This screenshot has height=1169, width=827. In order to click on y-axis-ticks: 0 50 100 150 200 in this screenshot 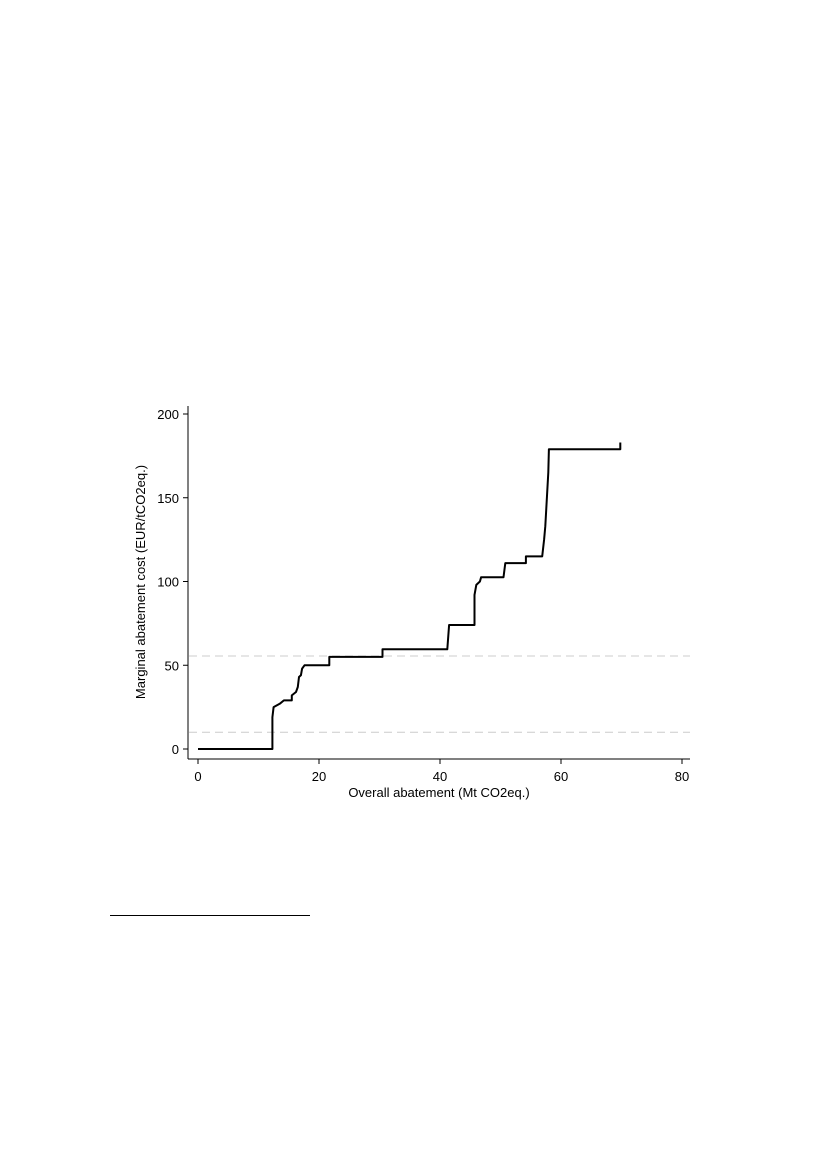, I will do `click(172, 582)`.